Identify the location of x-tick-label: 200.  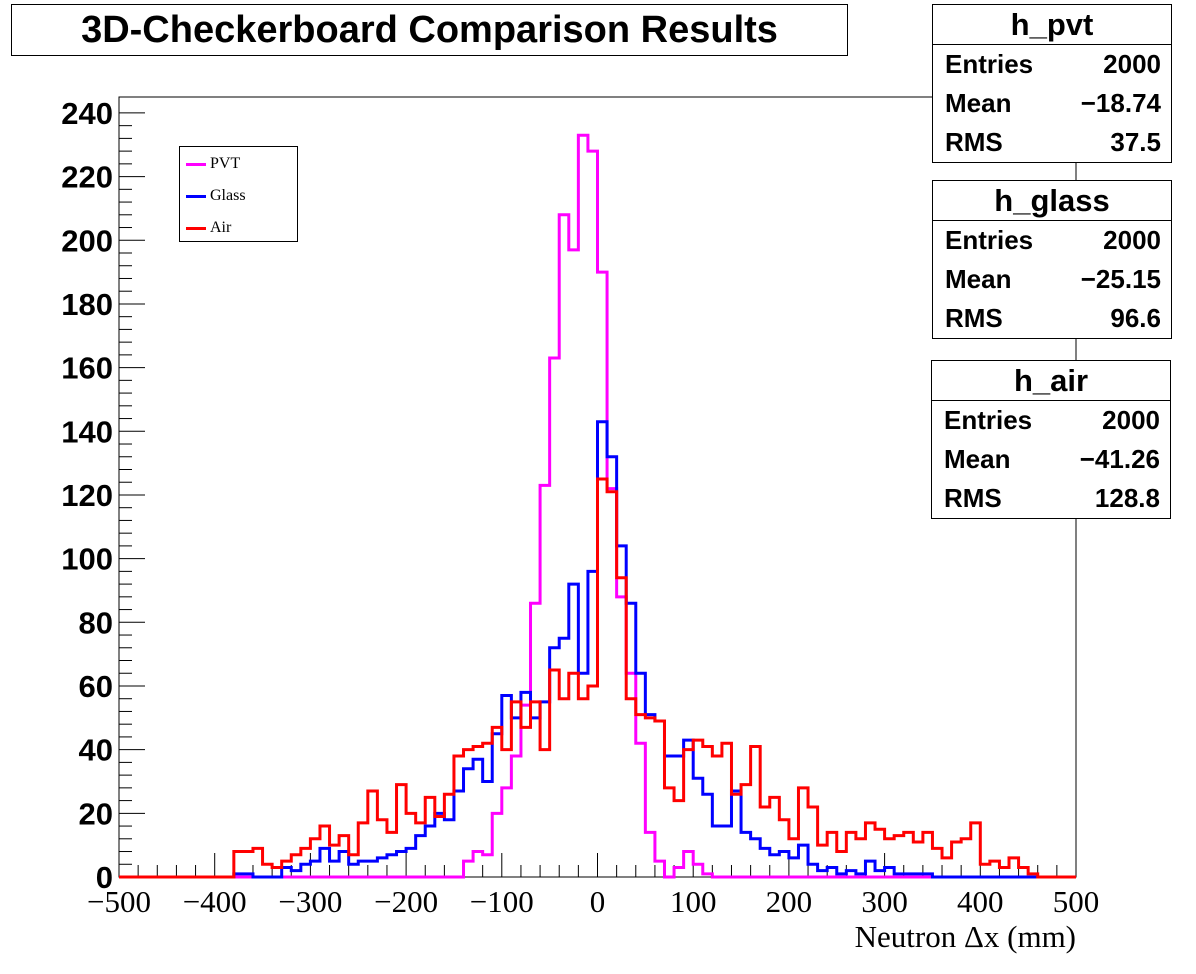
(789, 901).